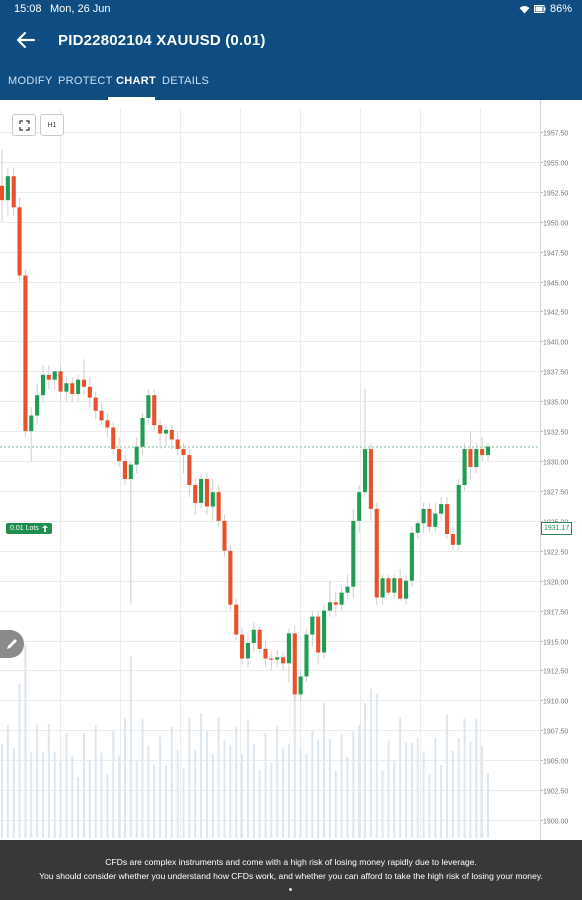 The height and width of the screenshot is (900, 582). I want to click on wifi-icon, so click(524, 9).